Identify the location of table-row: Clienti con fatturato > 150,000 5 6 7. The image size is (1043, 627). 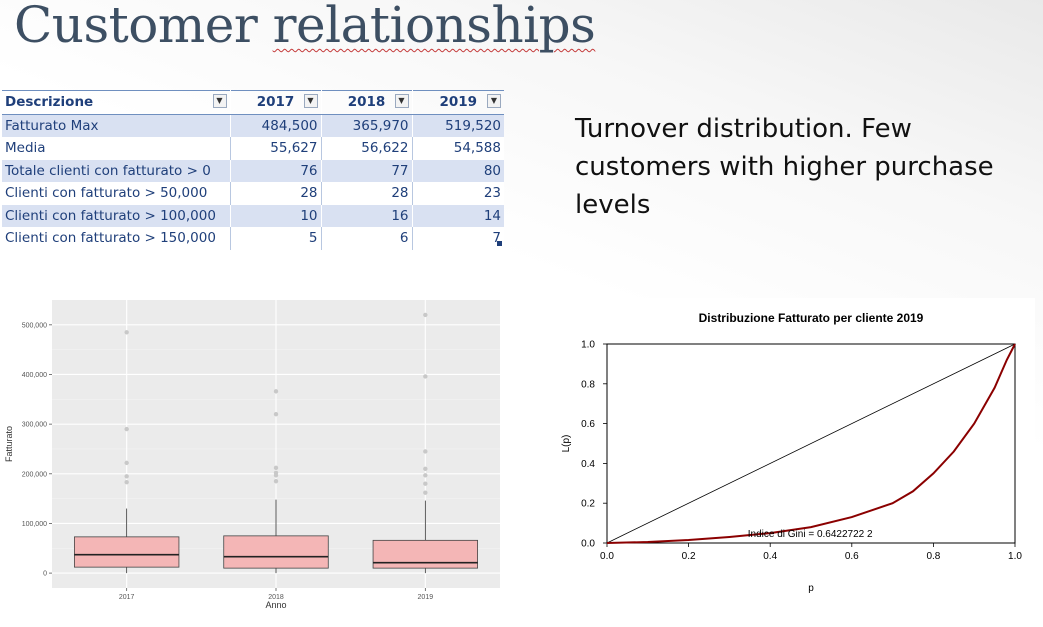
(253, 238).